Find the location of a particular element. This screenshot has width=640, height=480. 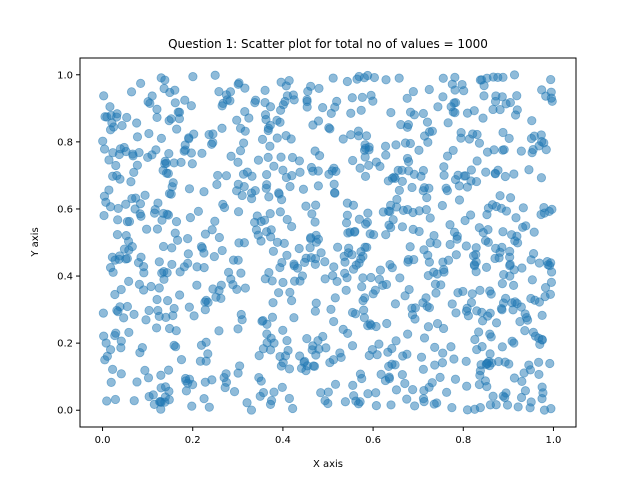

y-tick-label: 0.2 is located at coordinates (65, 344).